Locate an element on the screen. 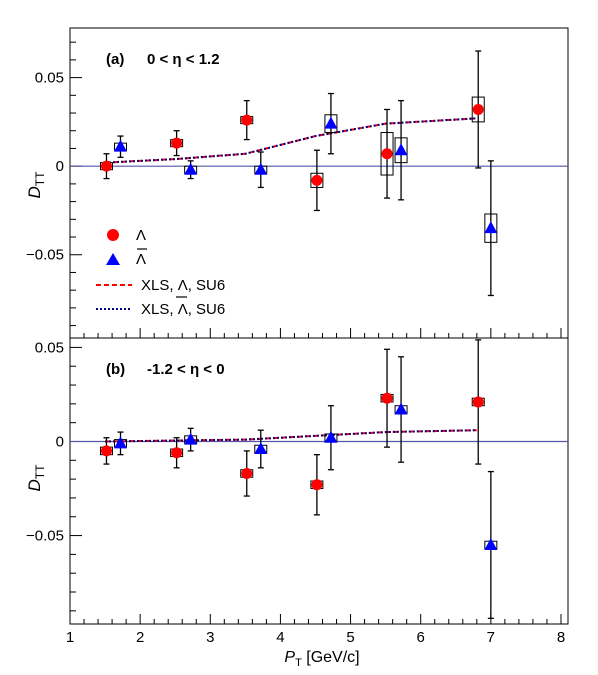 This screenshot has width=598, height=675. panel-a-eta-range: 0 < η < 1.2 is located at coordinates (183, 59).